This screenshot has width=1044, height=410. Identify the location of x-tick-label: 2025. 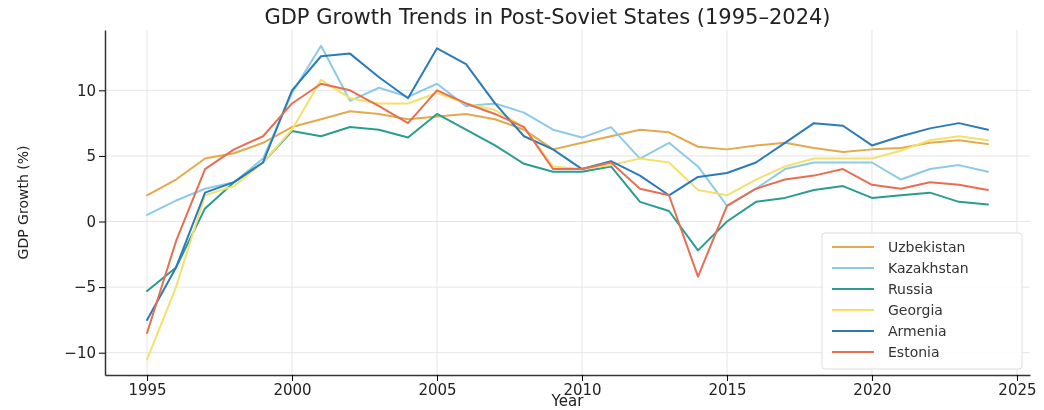
(1017, 389).